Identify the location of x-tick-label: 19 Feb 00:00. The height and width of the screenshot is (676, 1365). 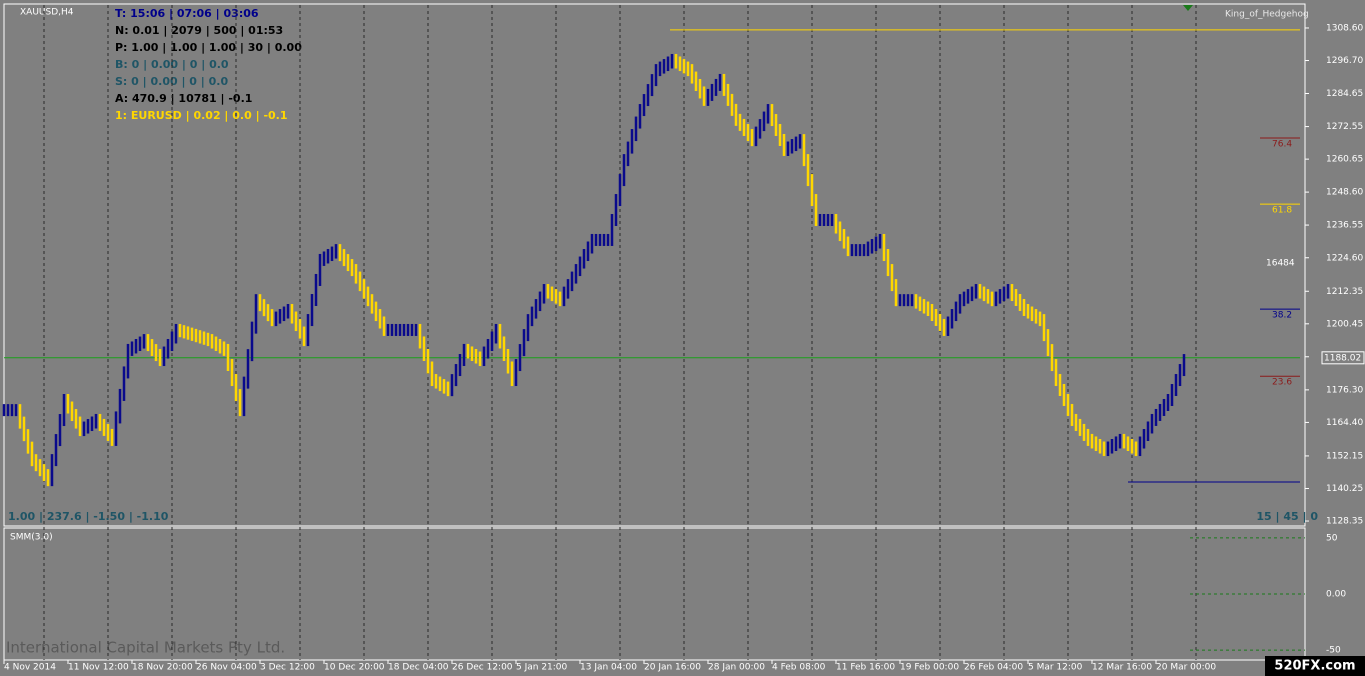
(929, 668).